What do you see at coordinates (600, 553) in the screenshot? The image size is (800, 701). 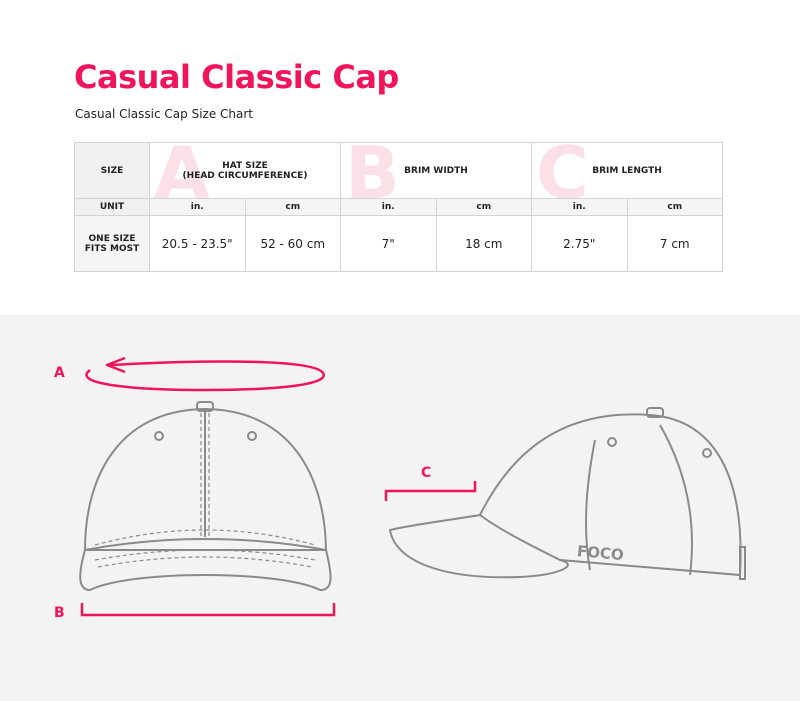 I see `foco-logo: FOCO` at bounding box center [600, 553].